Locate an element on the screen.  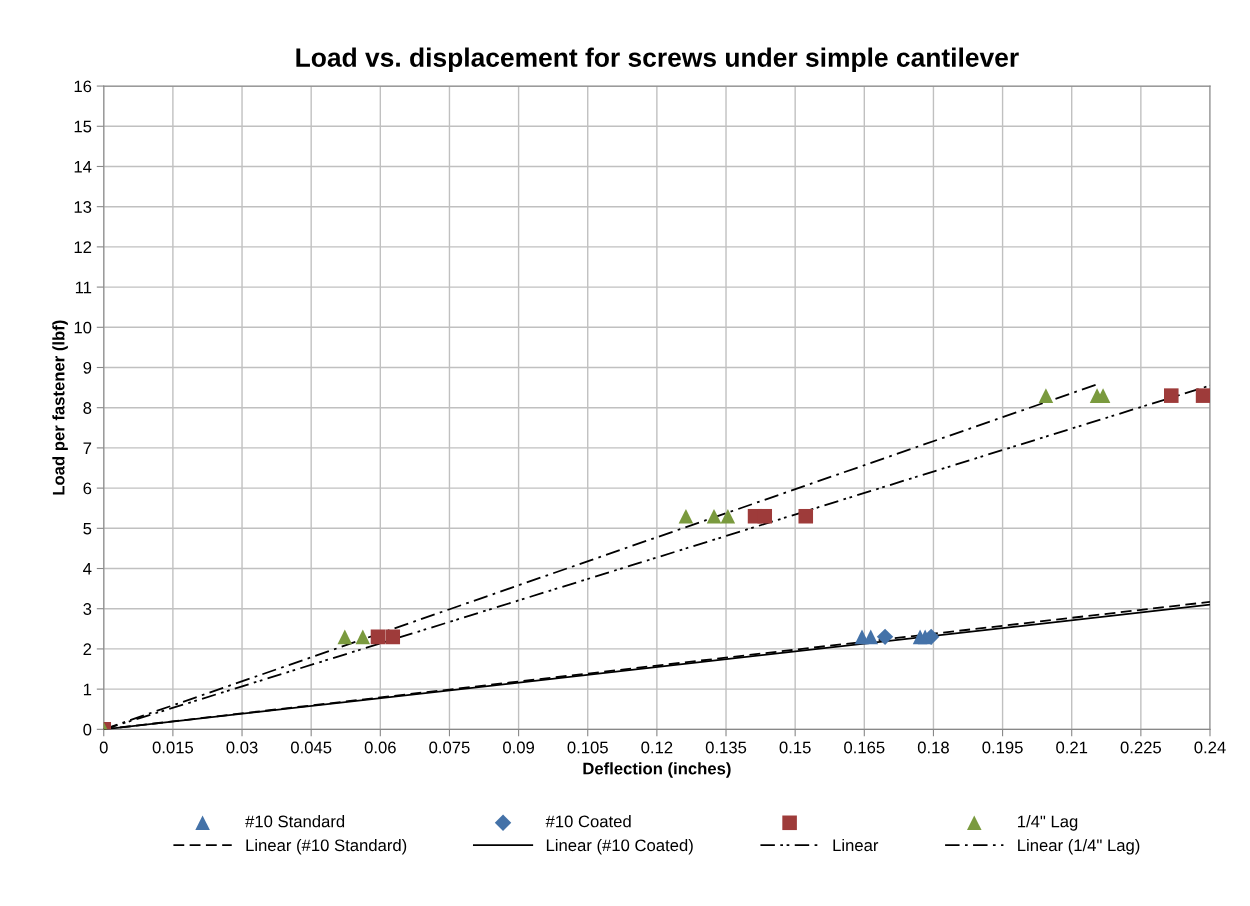
x-tick-label: 0.15 is located at coordinates (795, 747).